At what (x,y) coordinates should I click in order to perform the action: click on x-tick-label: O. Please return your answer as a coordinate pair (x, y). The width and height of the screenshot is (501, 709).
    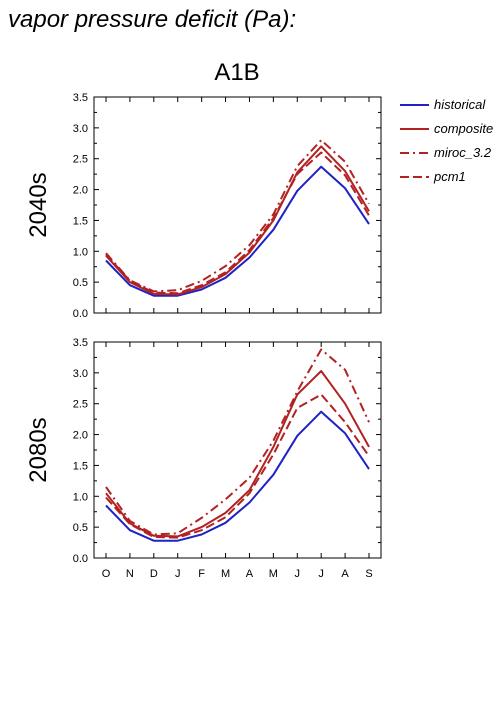
    Looking at the image, I should click on (106, 574).